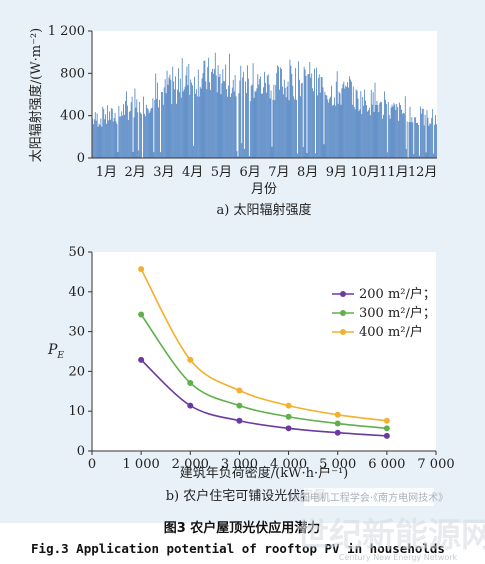 This screenshot has height=564, width=485. Describe the element at coordinates (384, 313) in the screenshot. I see `chart-b-legend: 200 m²/户； 300 m²/户； 400 m²/户` at that location.